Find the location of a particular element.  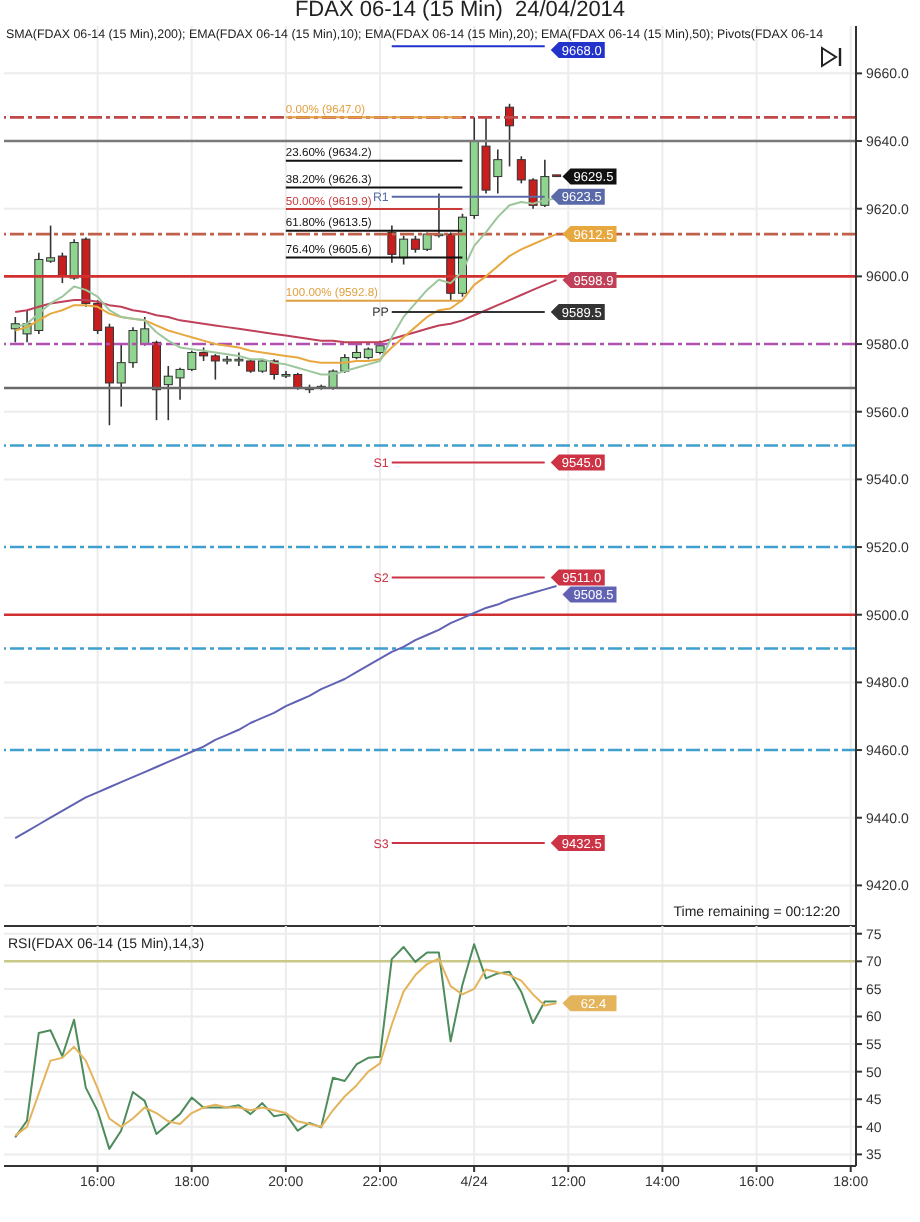

line-series is located at coordinates (286, 311).